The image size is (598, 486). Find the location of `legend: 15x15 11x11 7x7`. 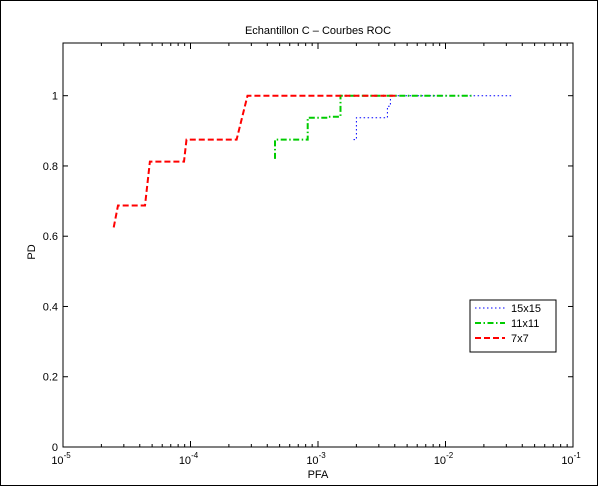

legend: 15x15 11x11 7x7 is located at coordinates (513, 326).